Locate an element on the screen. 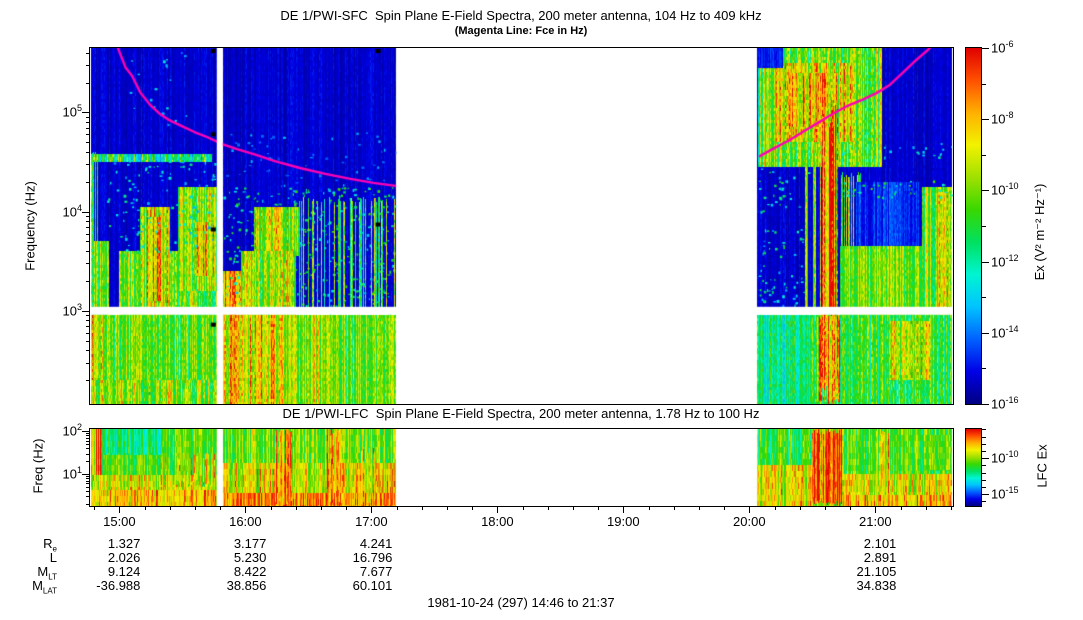 This screenshot has height=620, width=1083. time-tick-label: 18:00 is located at coordinates (497, 521).